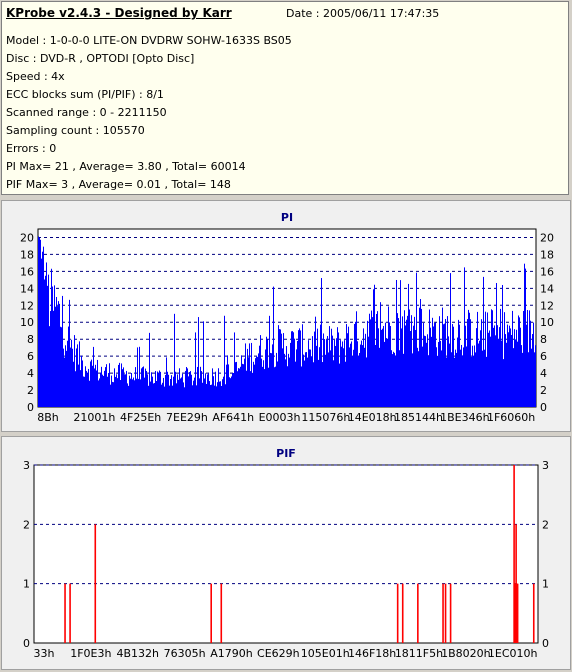 This screenshot has width=572, height=672. What do you see at coordinates (466, 653) in the screenshot?
I see `x-tick-label: 1B8020h` at bounding box center [466, 653].